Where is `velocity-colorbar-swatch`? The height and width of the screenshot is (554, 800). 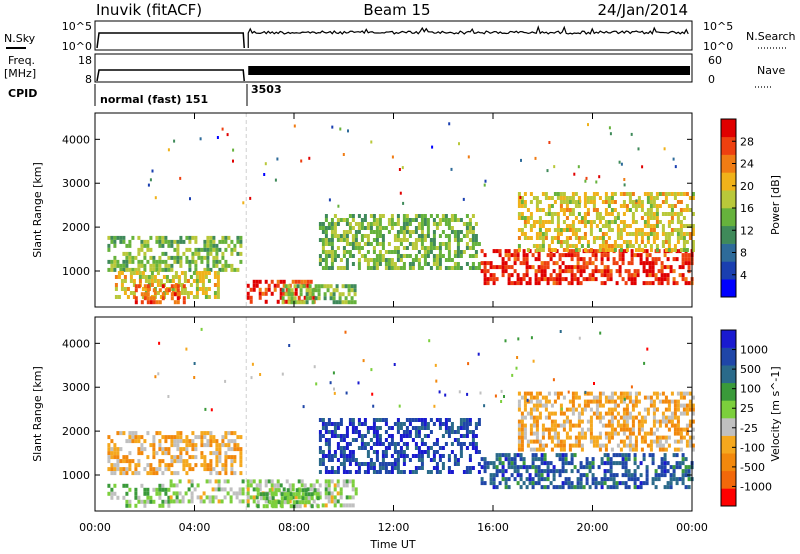
velocity-colorbar-swatch is located at coordinates (728, 339).